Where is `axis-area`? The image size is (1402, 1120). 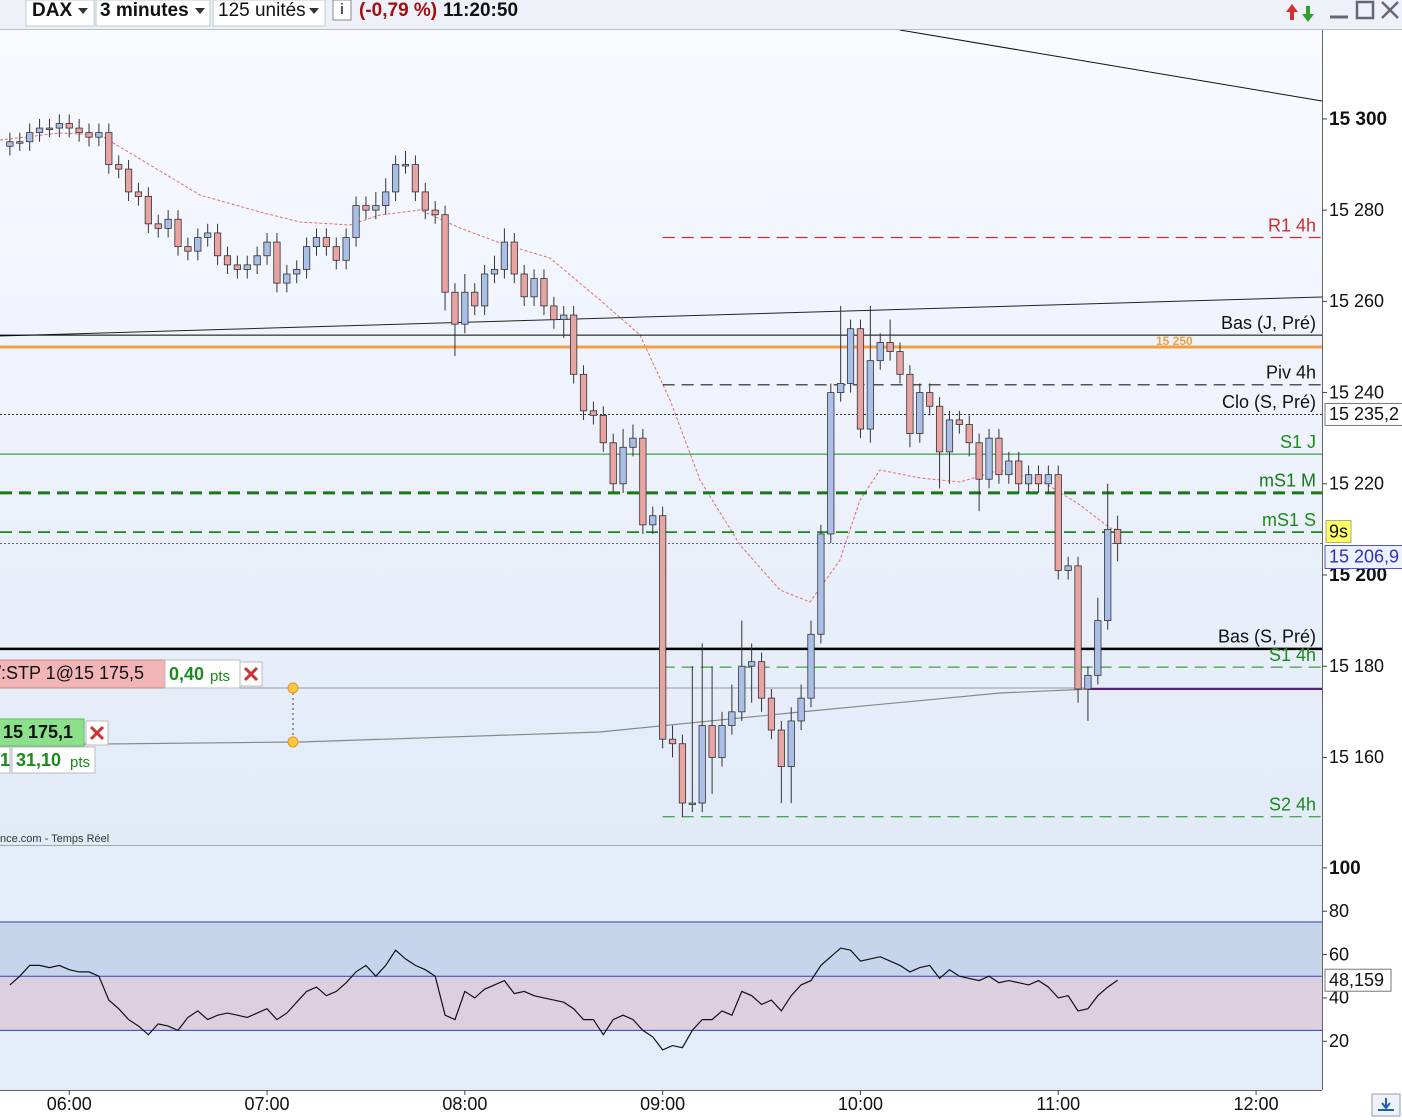 axis-area is located at coordinates (1362, 575).